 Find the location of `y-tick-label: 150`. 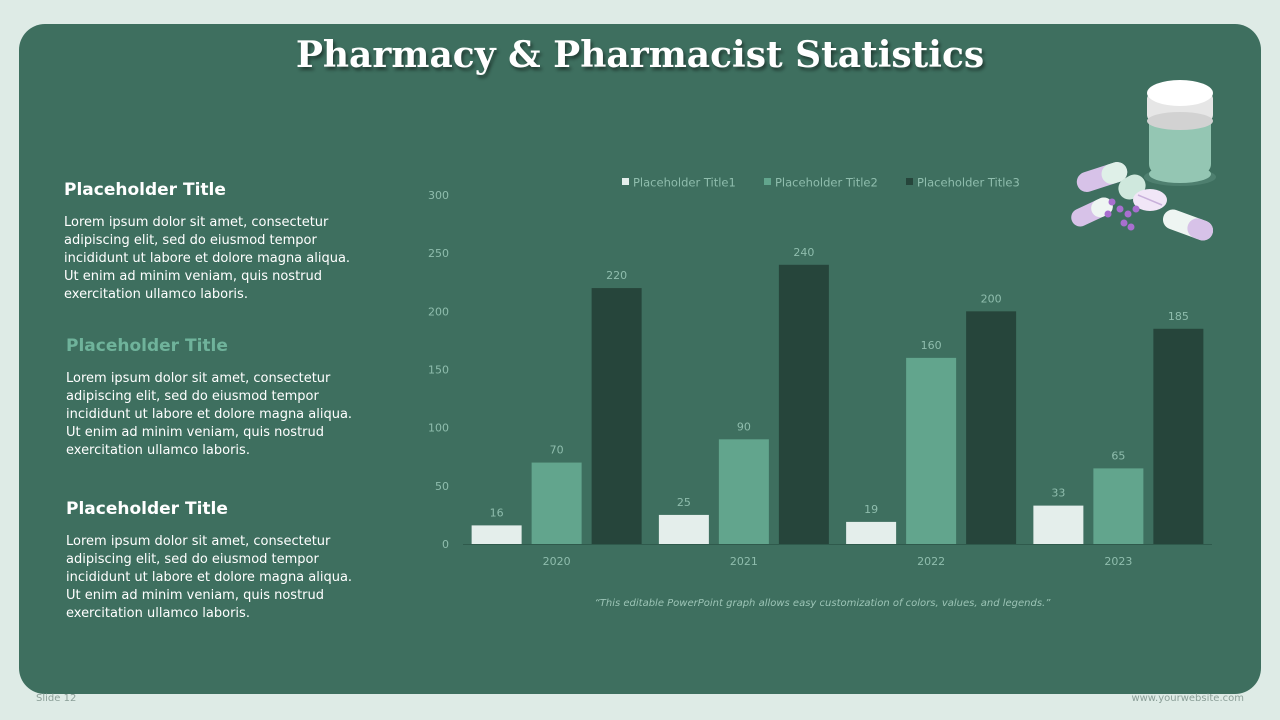

y-tick-label: 150 is located at coordinates (438, 370).